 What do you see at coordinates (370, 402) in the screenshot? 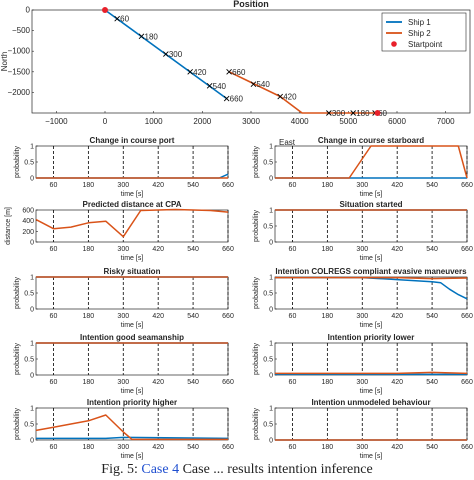
I see `chart-title: Intention unmodeled behaviour` at bounding box center [370, 402].